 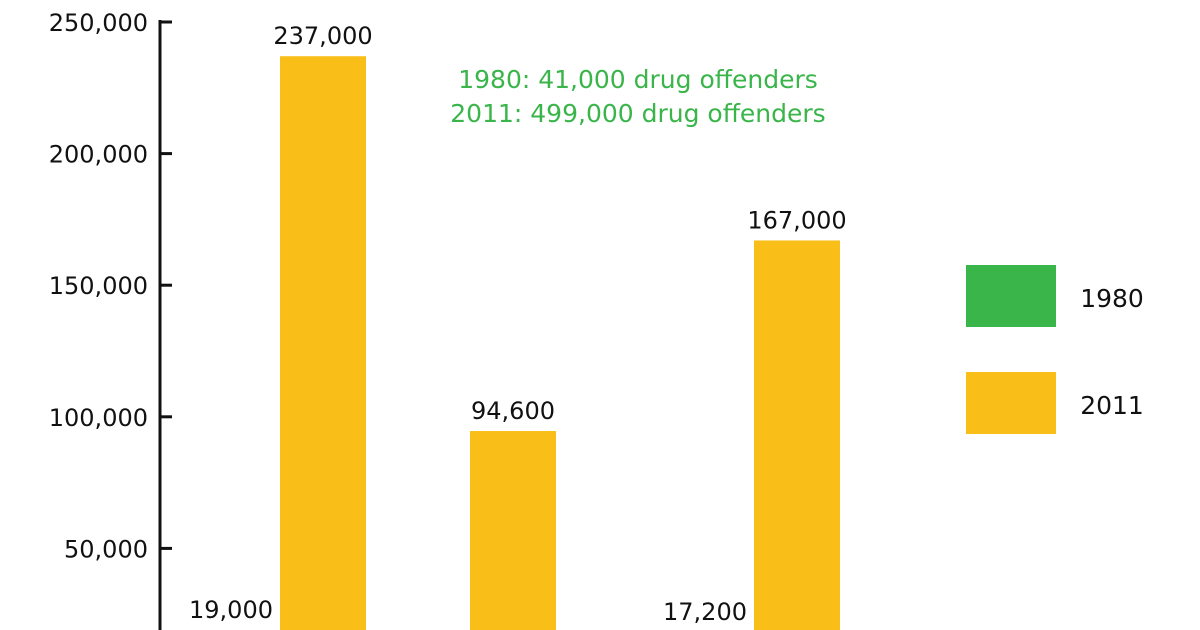 What do you see at coordinates (1011, 296) in the screenshot?
I see `legend-swatch-1980` at bounding box center [1011, 296].